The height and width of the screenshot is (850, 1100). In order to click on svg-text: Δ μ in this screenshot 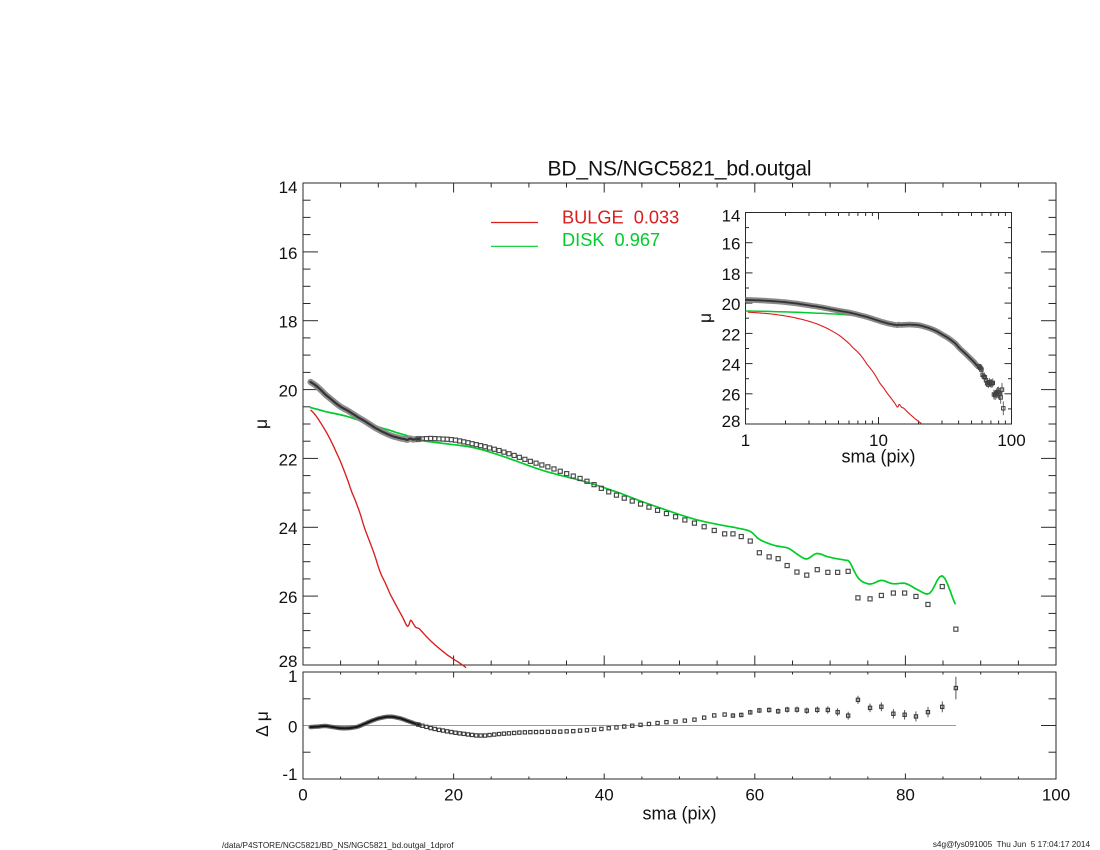, I will do `click(262, 724)`.